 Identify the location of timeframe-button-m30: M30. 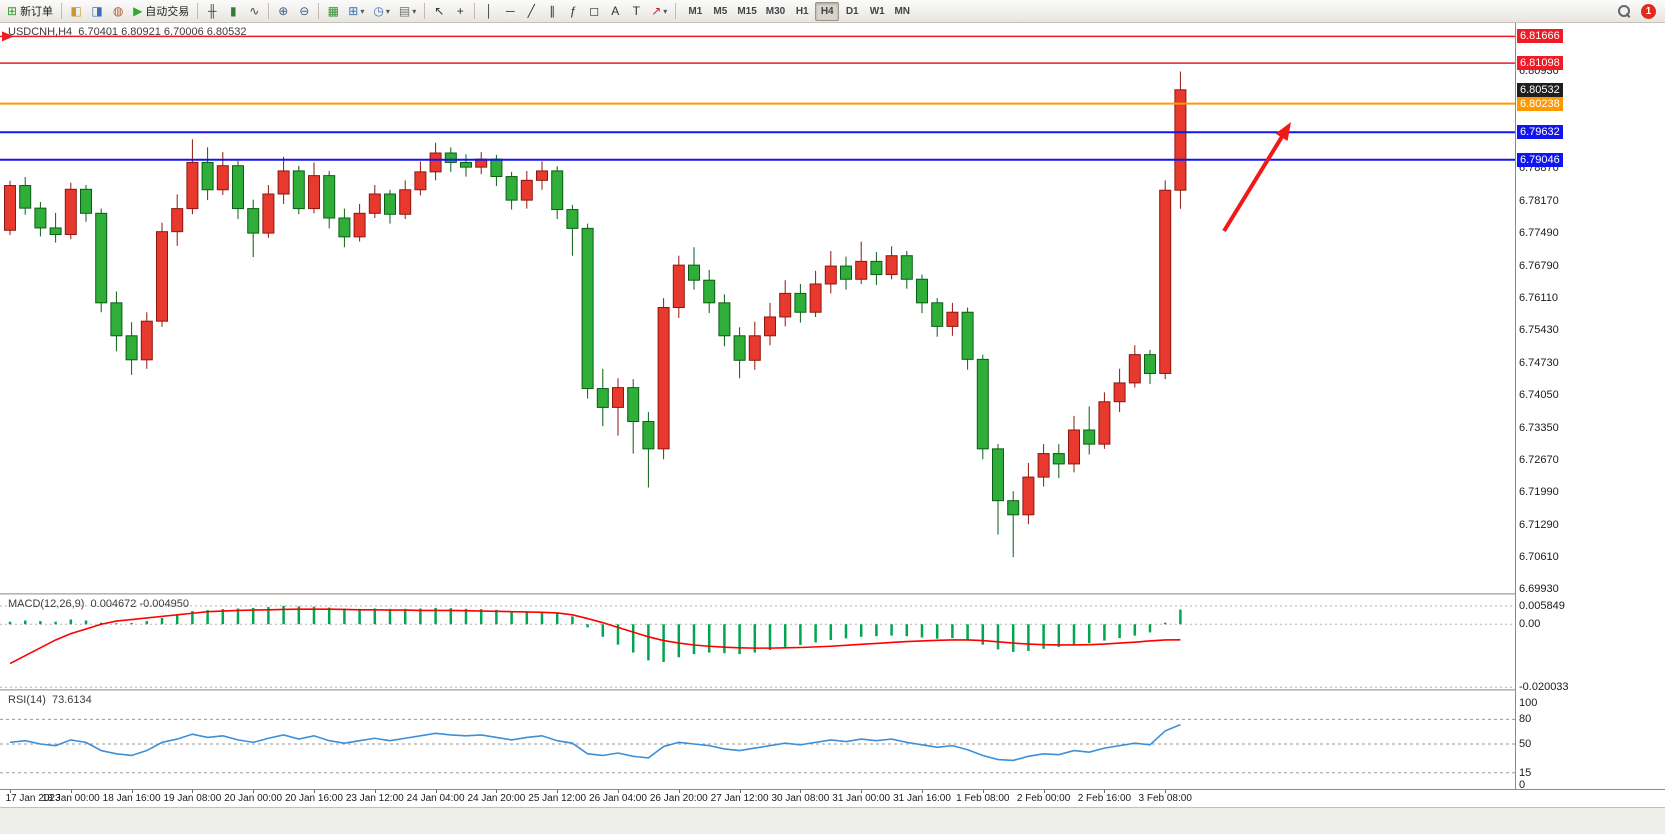
(775, 11).